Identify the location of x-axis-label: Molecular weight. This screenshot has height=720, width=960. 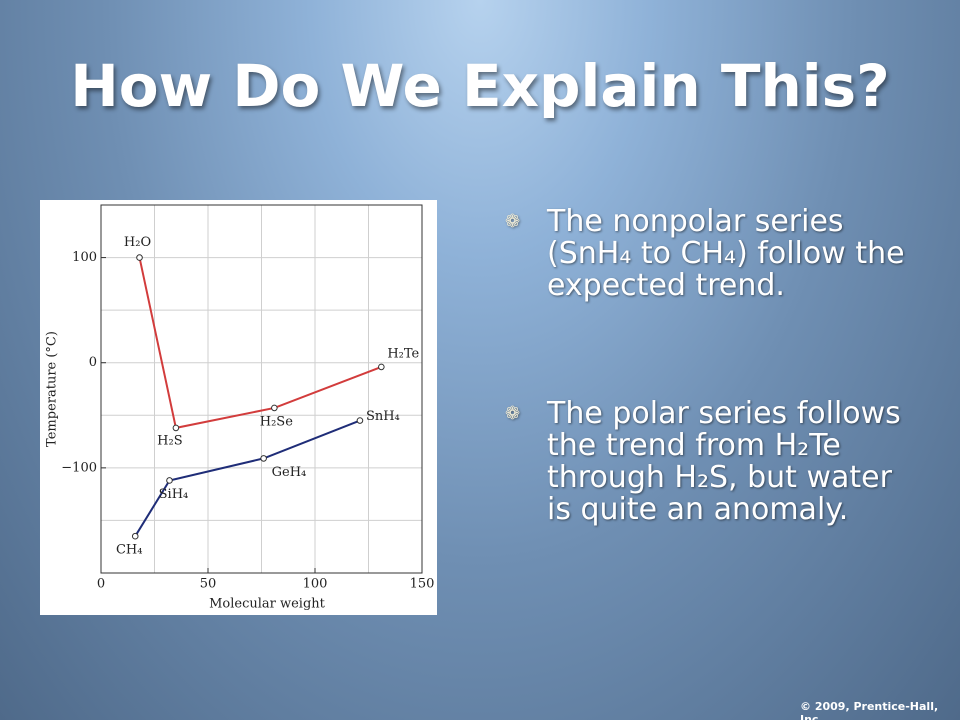
(267, 604).